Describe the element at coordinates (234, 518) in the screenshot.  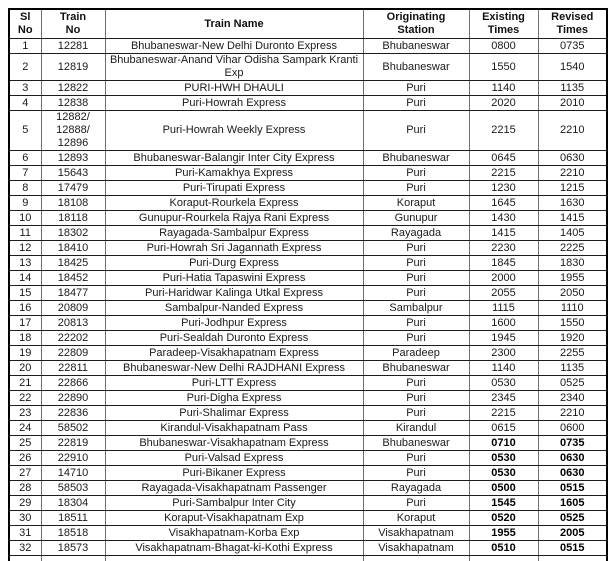
I see `cell-train-name: Koraput-Visakhapatnam Exp` at that location.